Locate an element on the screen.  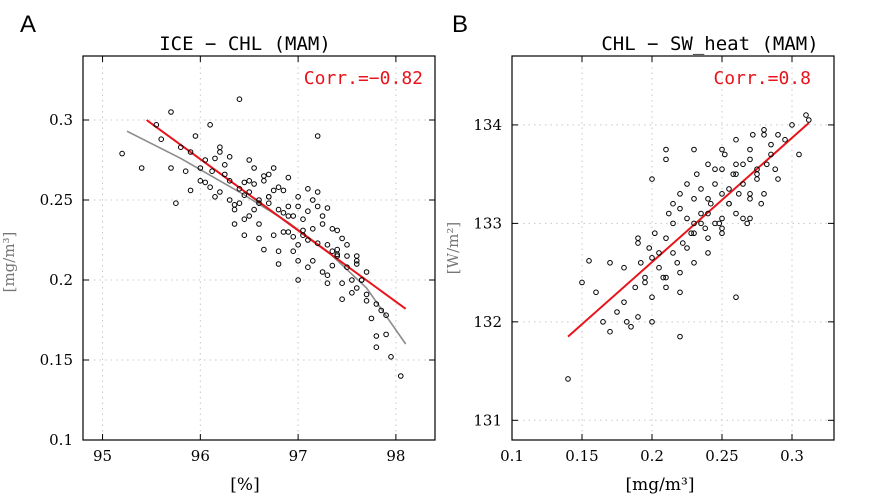
panel-a-y-tick-label: 0.25 is located at coordinates (56, 200).